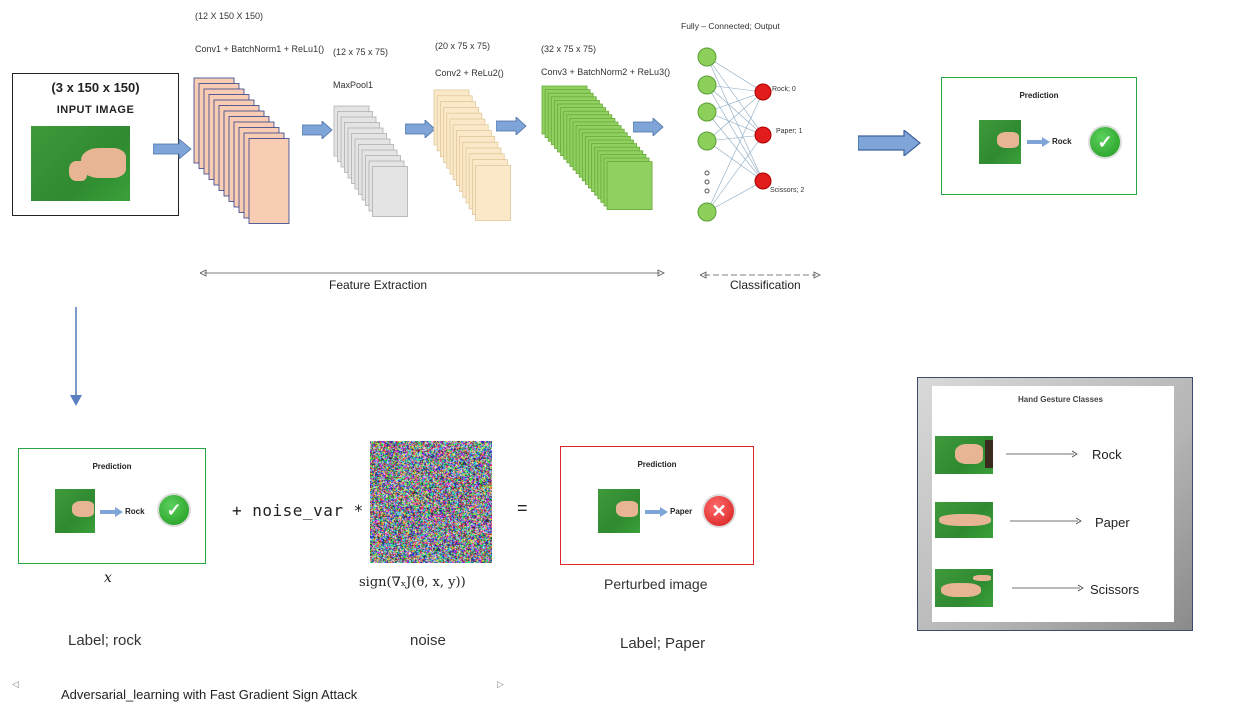 The width and height of the screenshot is (1237, 719). I want to click on top-prediction-arrow, so click(1038, 142).